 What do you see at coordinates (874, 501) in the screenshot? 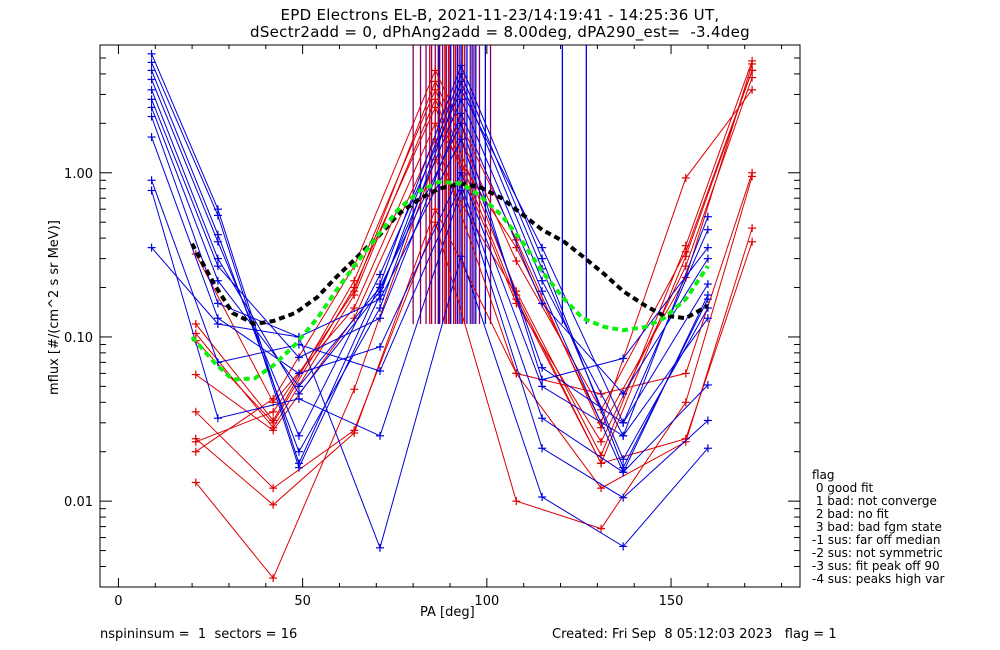
I see `legend-item: 1 bad: not converge` at bounding box center [874, 501].